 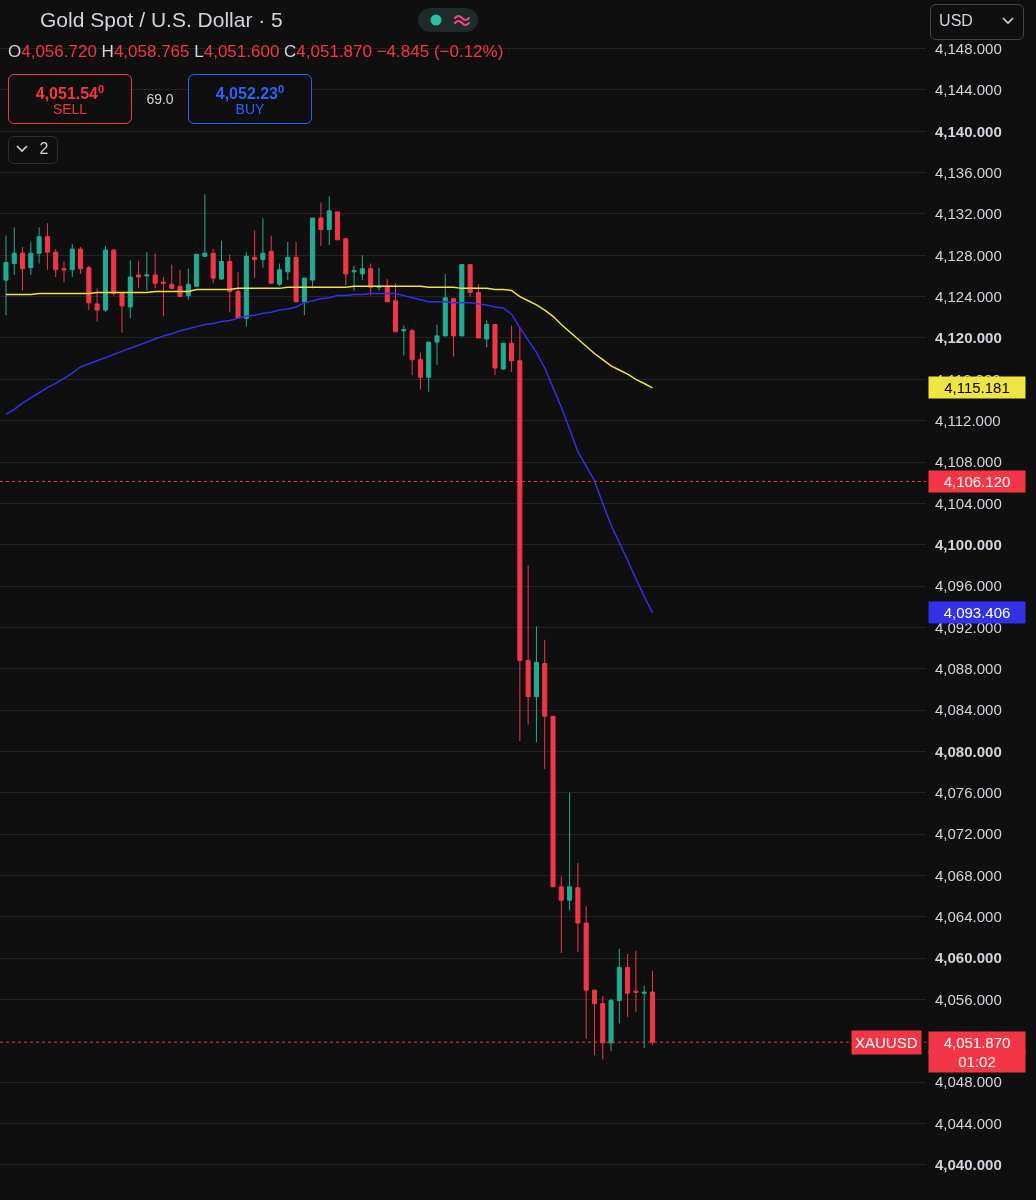 What do you see at coordinates (44, 149) in the screenshot?
I see `annotation: 2` at bounding box center [44, 149].